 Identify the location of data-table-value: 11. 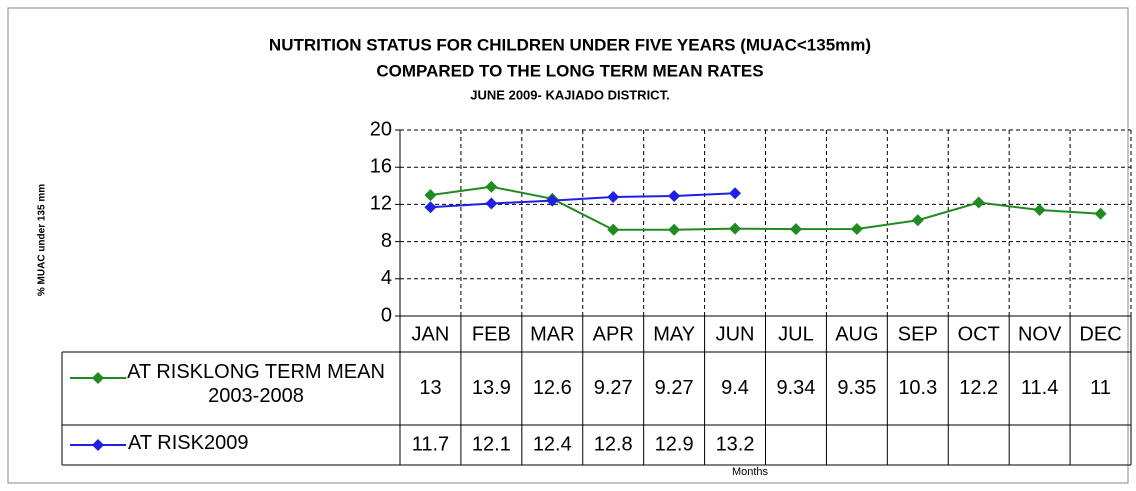
(1100, 388).